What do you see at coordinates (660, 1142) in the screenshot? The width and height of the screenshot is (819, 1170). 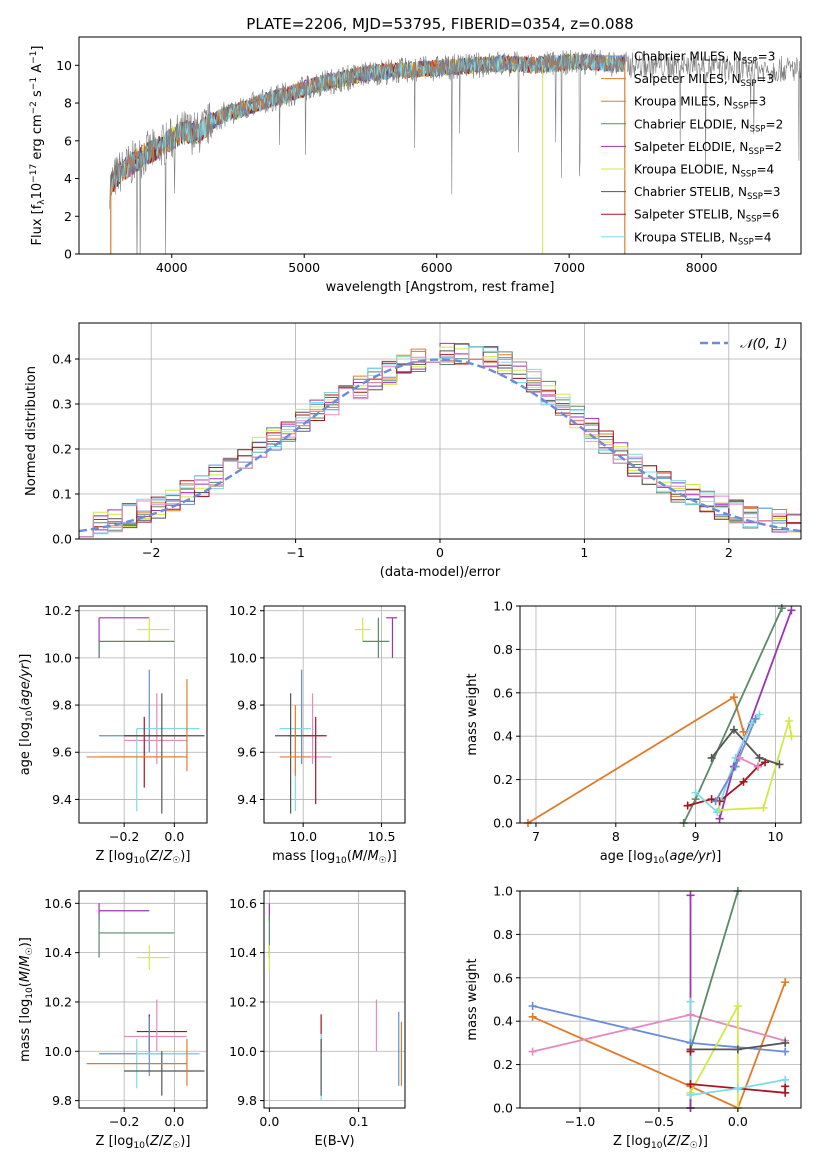 I see `x-axis-label: Z [log10(Z/Z☉)]` at bounding box center [660, 1142].